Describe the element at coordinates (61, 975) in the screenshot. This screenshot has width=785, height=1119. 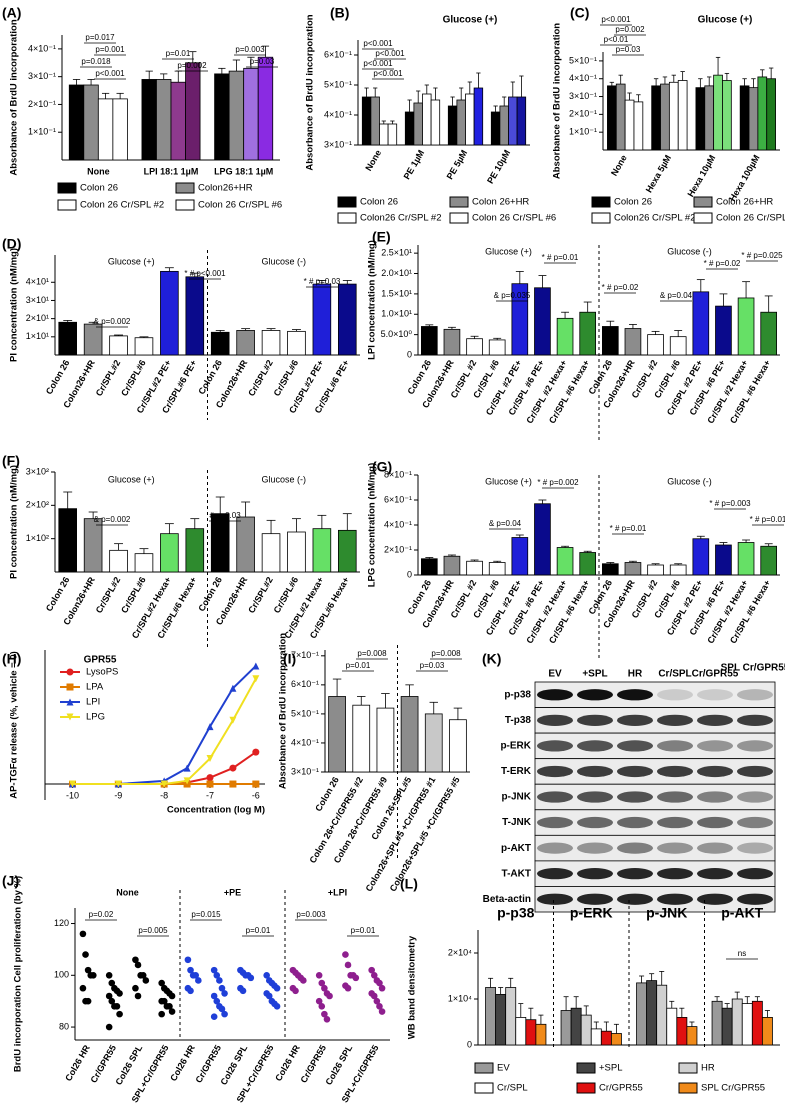
I see `y-tick-label: 100` at that location.